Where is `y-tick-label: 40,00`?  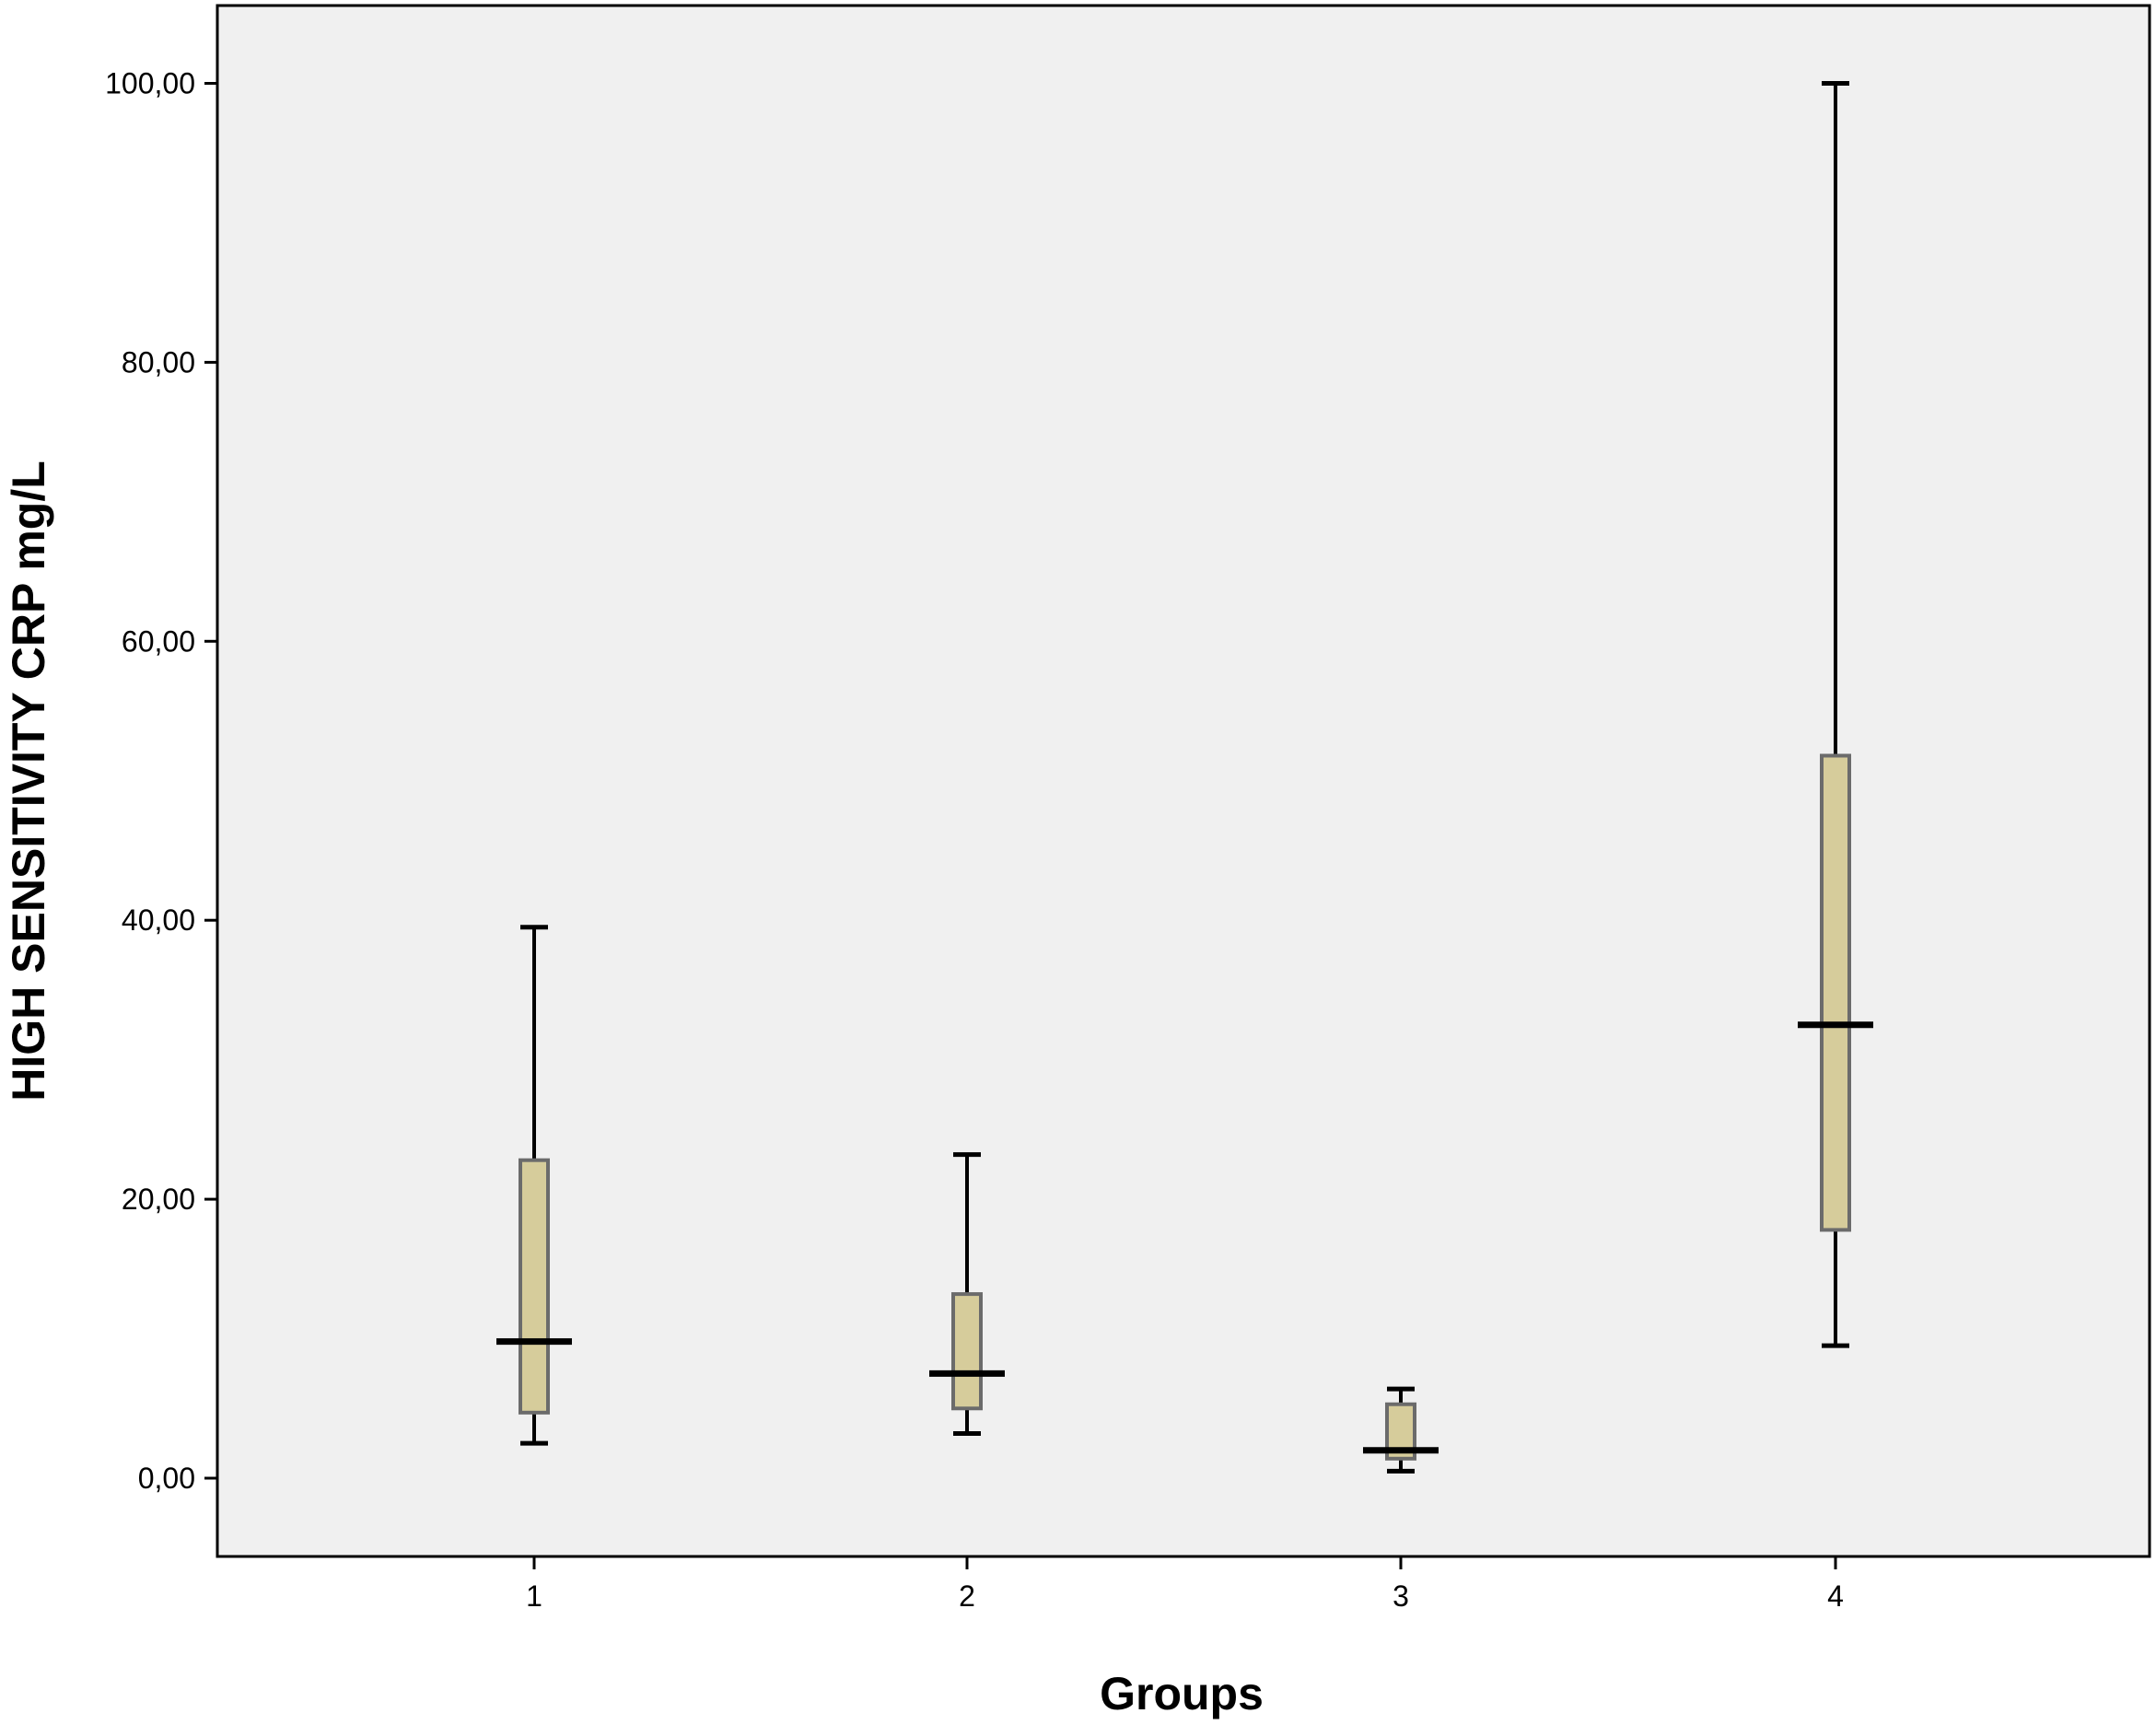
y-tick-label: 40,00 is located at coordinates (158, 920).